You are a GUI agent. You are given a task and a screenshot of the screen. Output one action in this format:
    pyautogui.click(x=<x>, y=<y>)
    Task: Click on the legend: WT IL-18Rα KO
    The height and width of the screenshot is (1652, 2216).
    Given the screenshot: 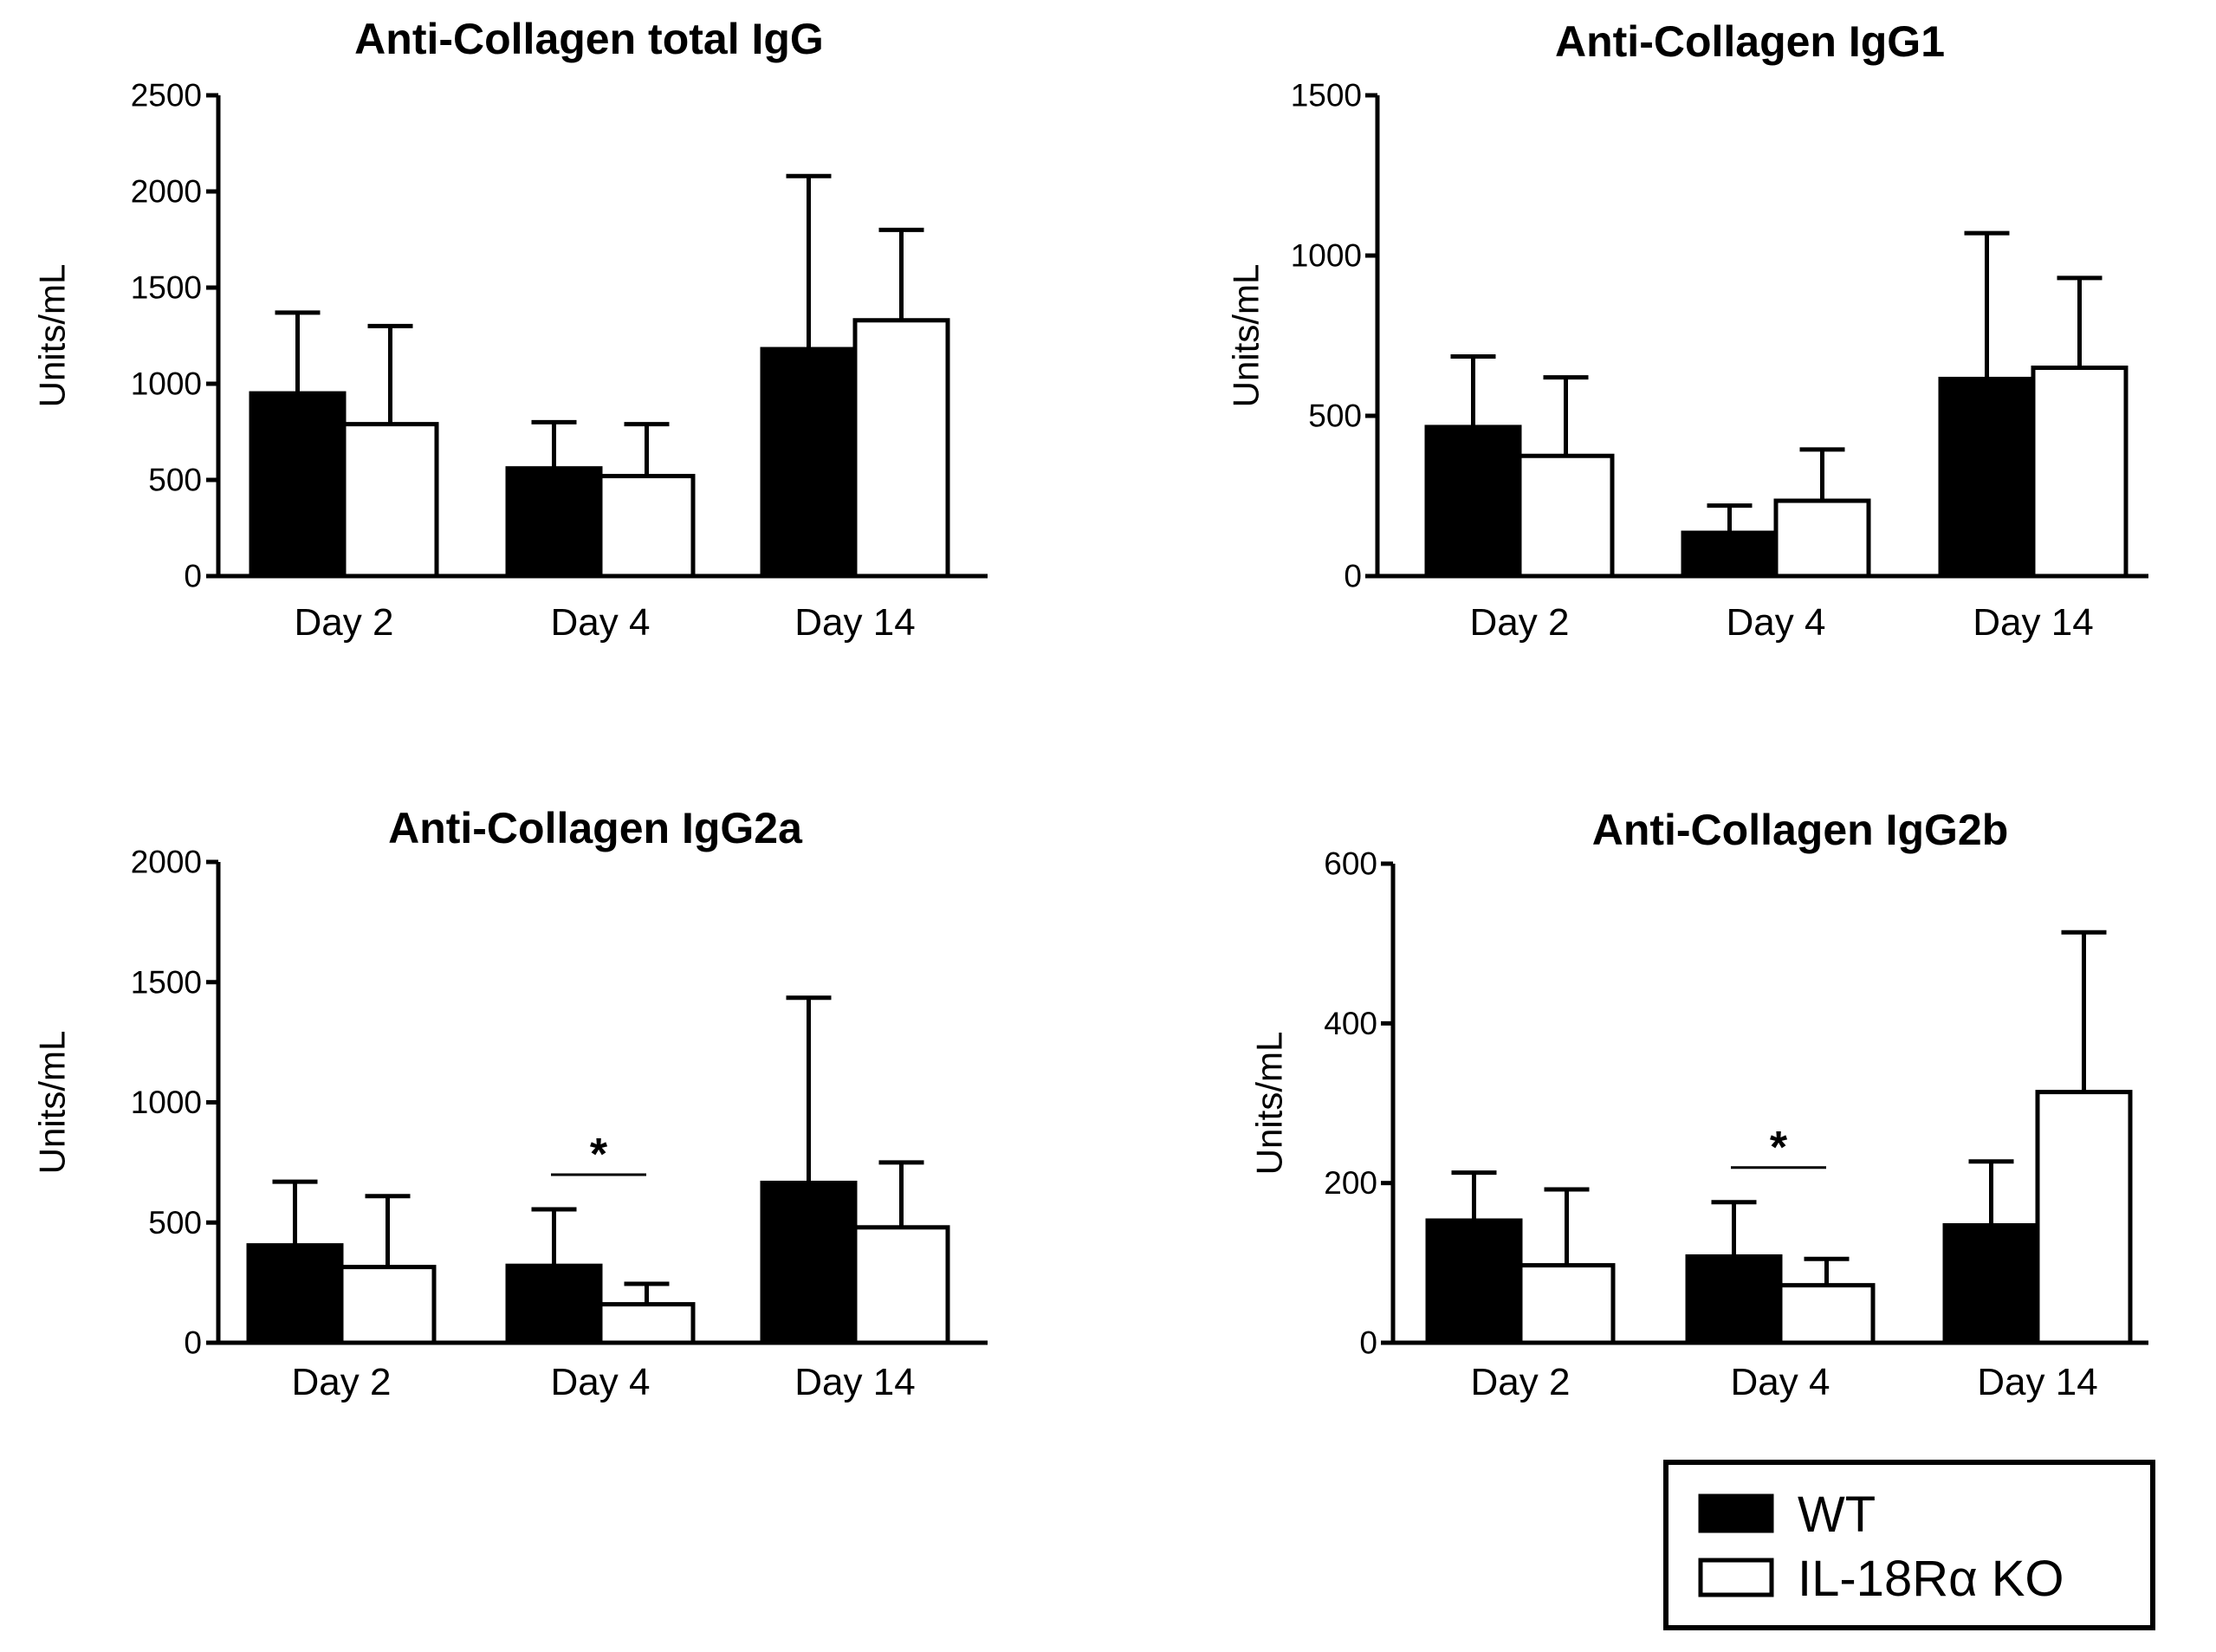 What is the action you would take?
    pyautogui.click(x=1909, y=1545)
    